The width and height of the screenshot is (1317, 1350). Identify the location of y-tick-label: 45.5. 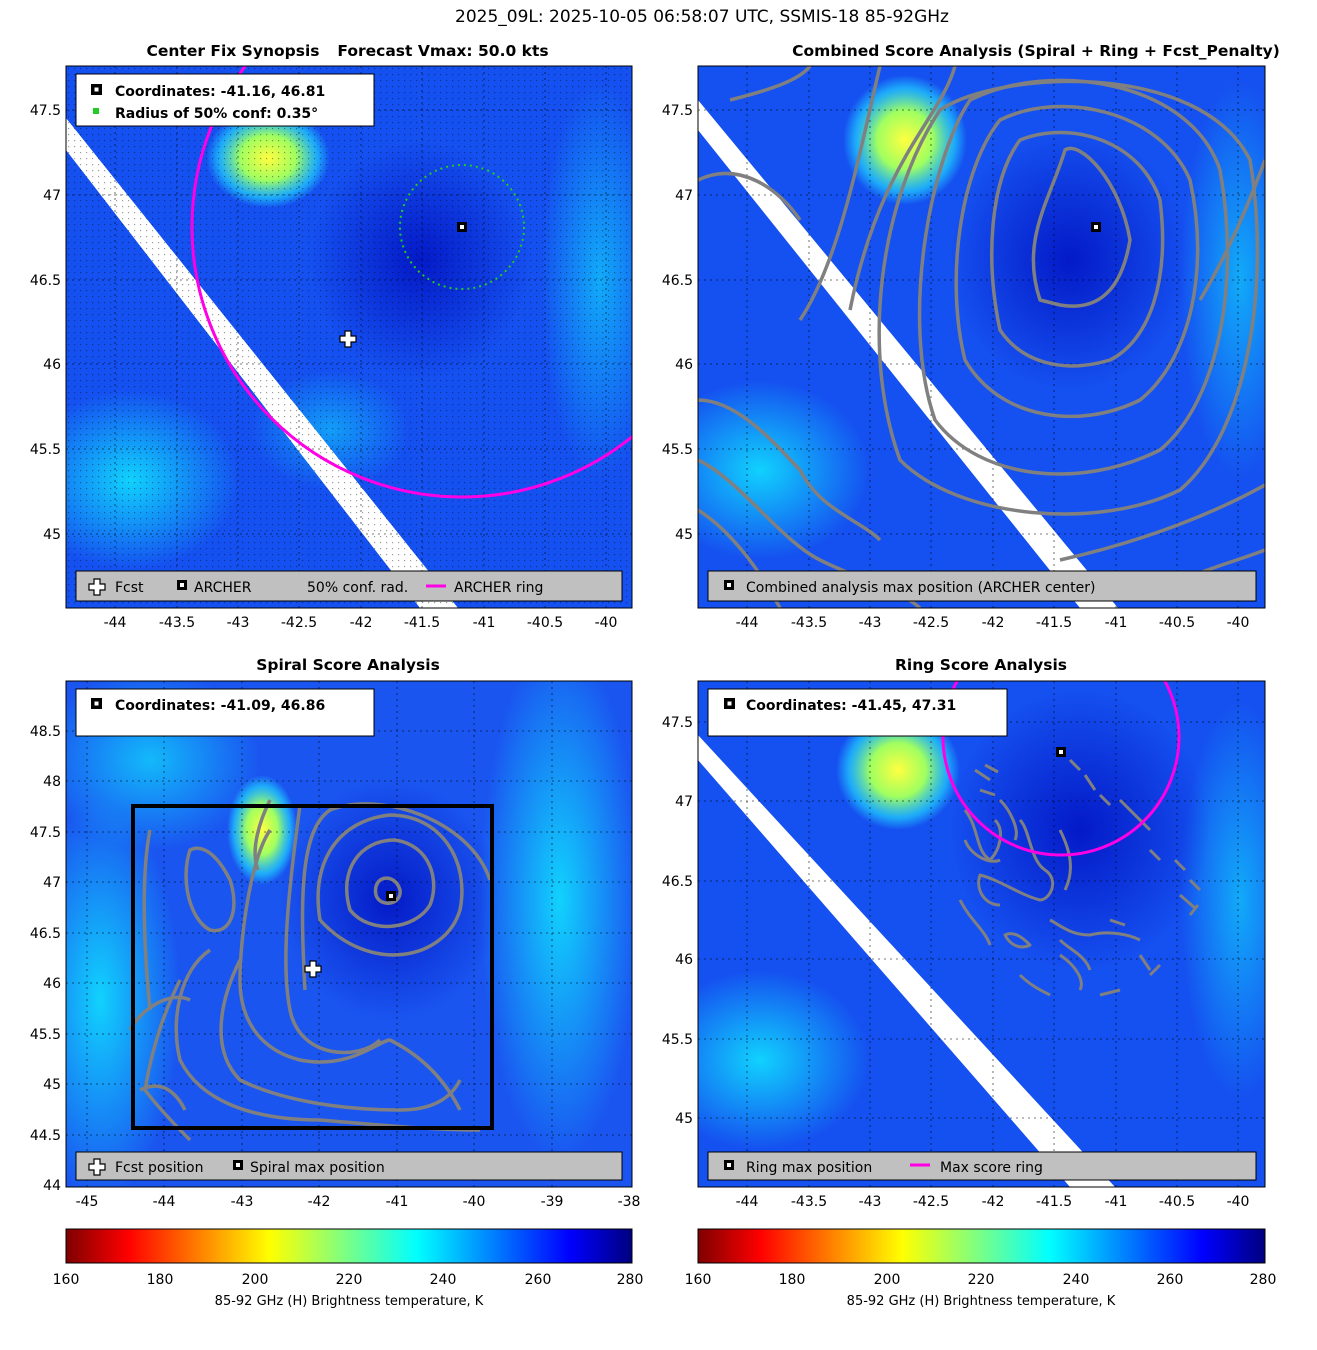
(677, 1040).